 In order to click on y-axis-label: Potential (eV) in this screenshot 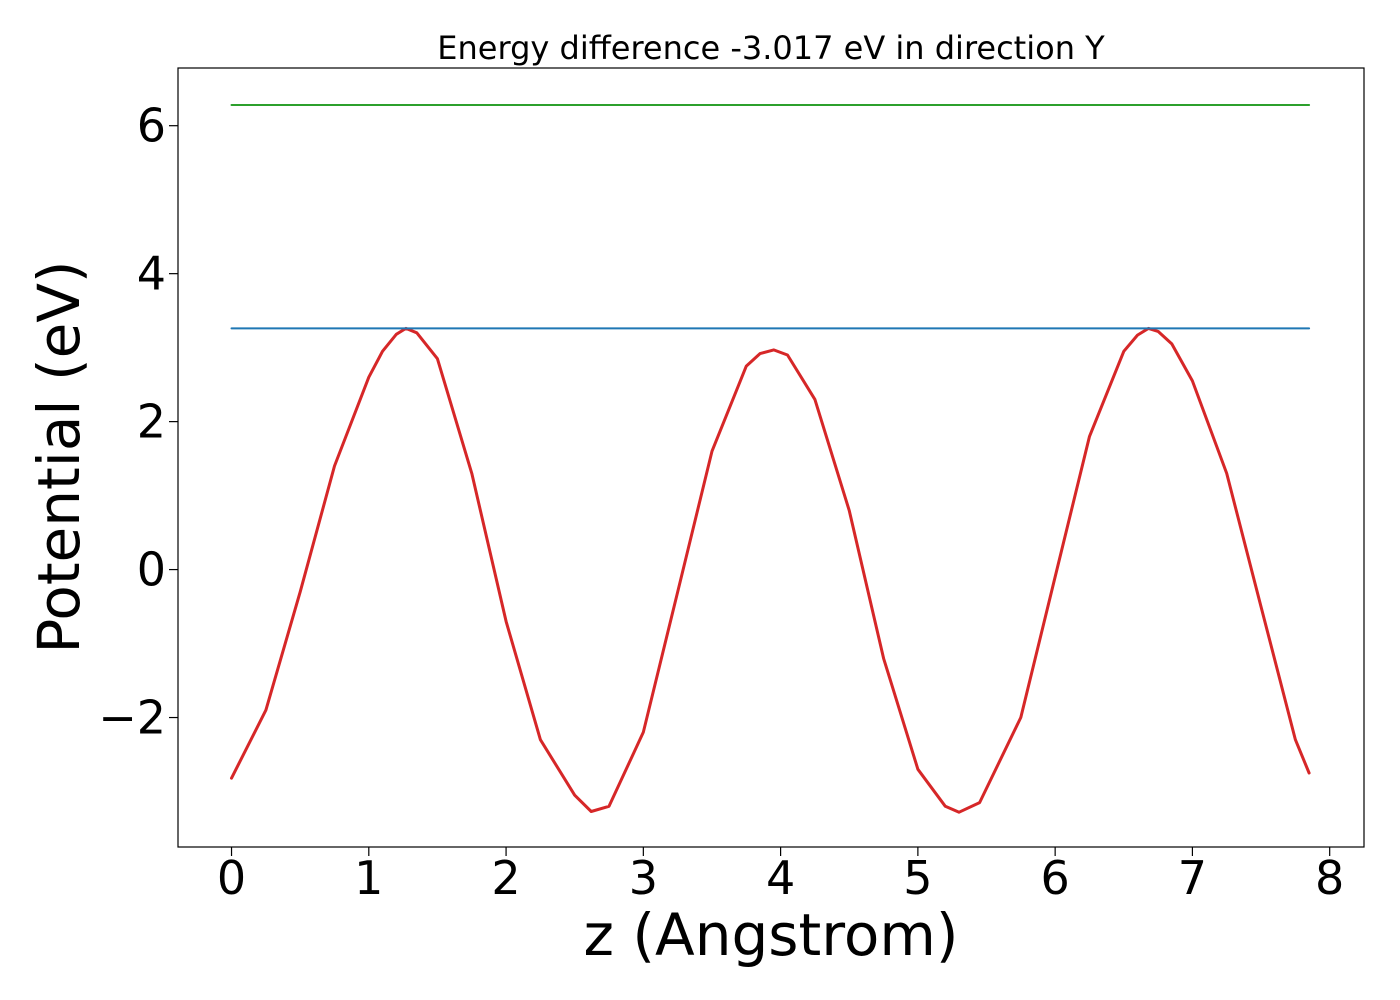, I will do `click(59, 456)`.